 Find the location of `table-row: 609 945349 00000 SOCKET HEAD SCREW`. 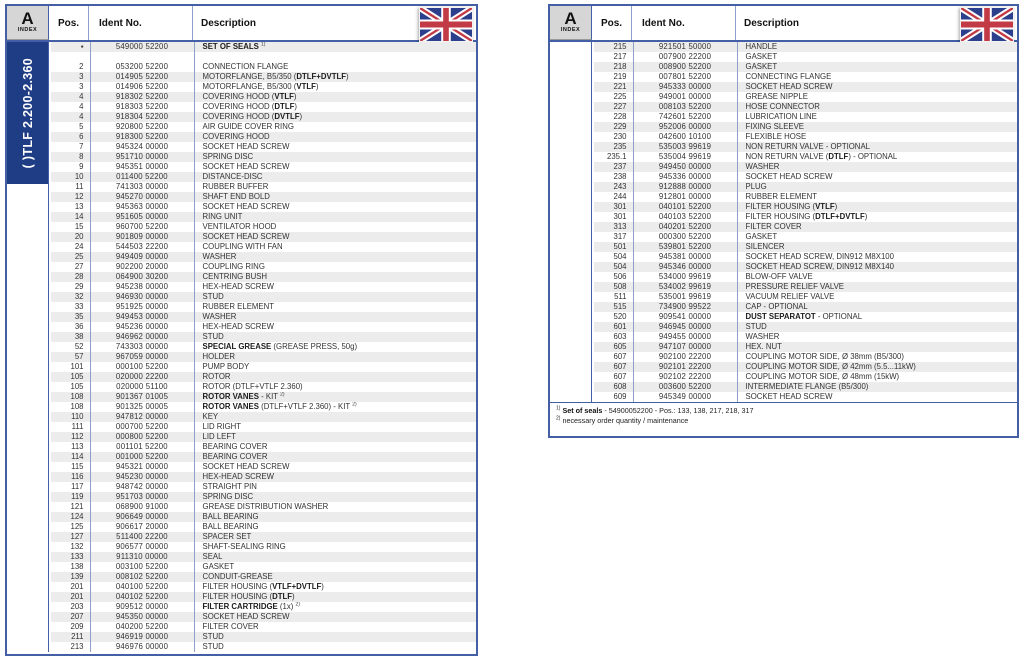

table-row: 609 945349 00000 SOCKET HEAD SCREW is located at coordinates (806, 397).